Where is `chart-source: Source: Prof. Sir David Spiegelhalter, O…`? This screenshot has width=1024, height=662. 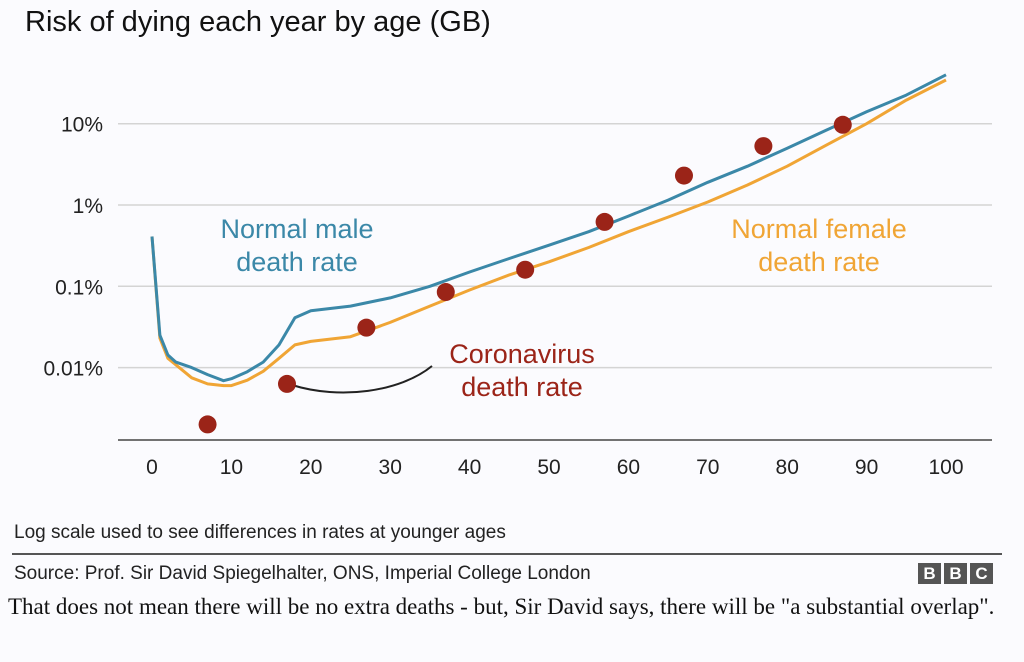 chart-source: Source: Prof. Sir David Spiegelhalter, O… is located at coordinates (302, 573).